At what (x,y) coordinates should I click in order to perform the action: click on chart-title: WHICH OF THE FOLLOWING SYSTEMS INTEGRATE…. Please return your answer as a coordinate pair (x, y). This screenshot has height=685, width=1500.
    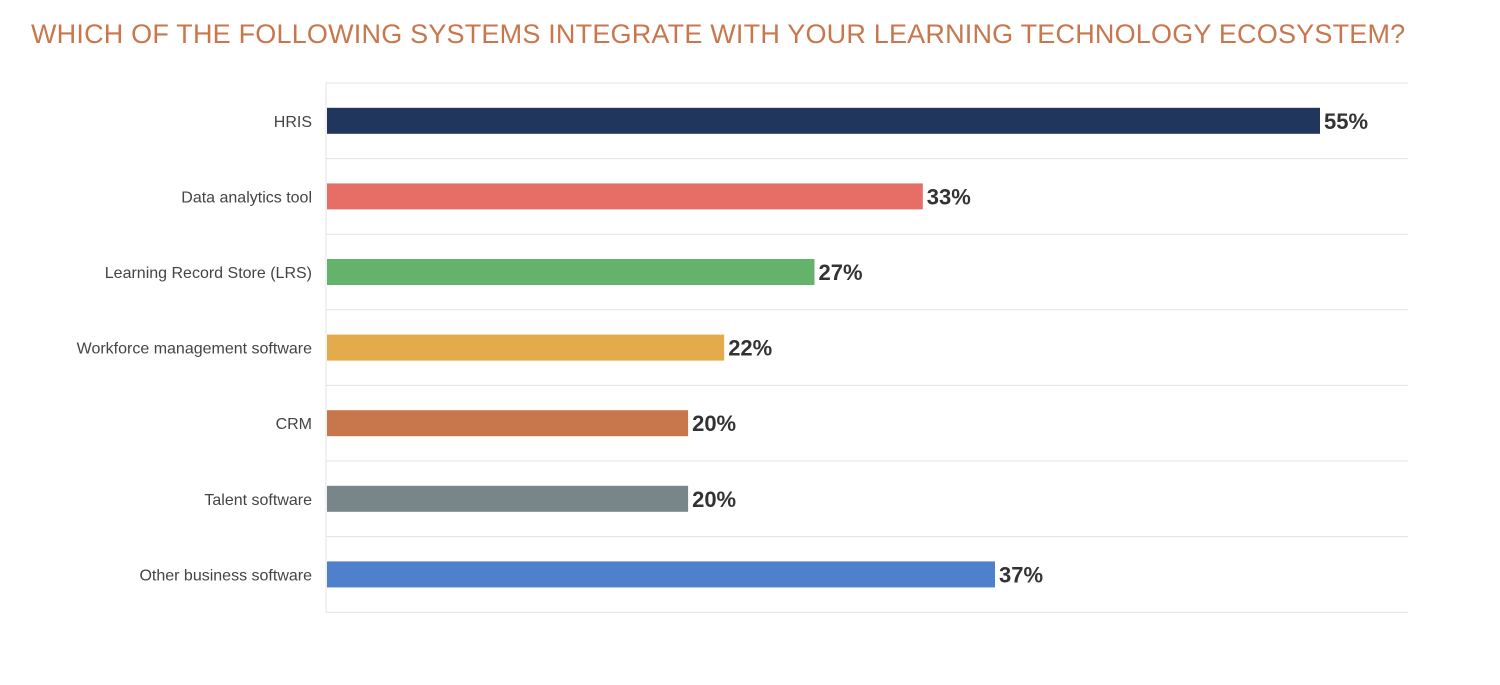
    Looking at the image, I should click on (718, 34).